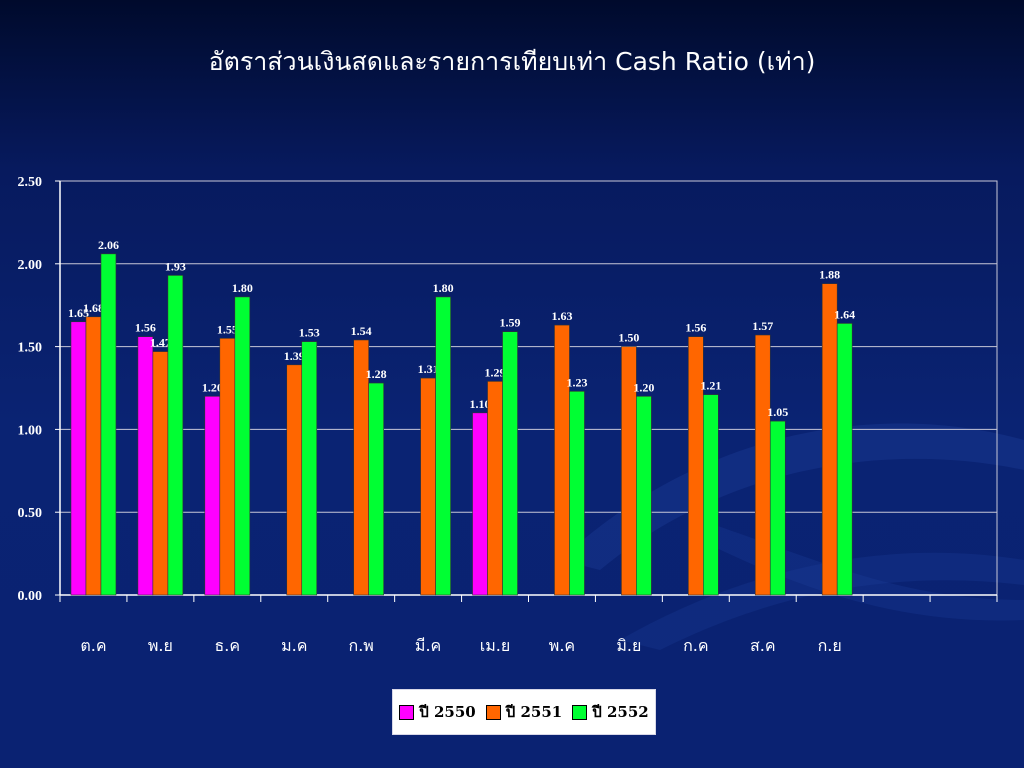  I want to click on data-label: 1.29, so click(495, 372).